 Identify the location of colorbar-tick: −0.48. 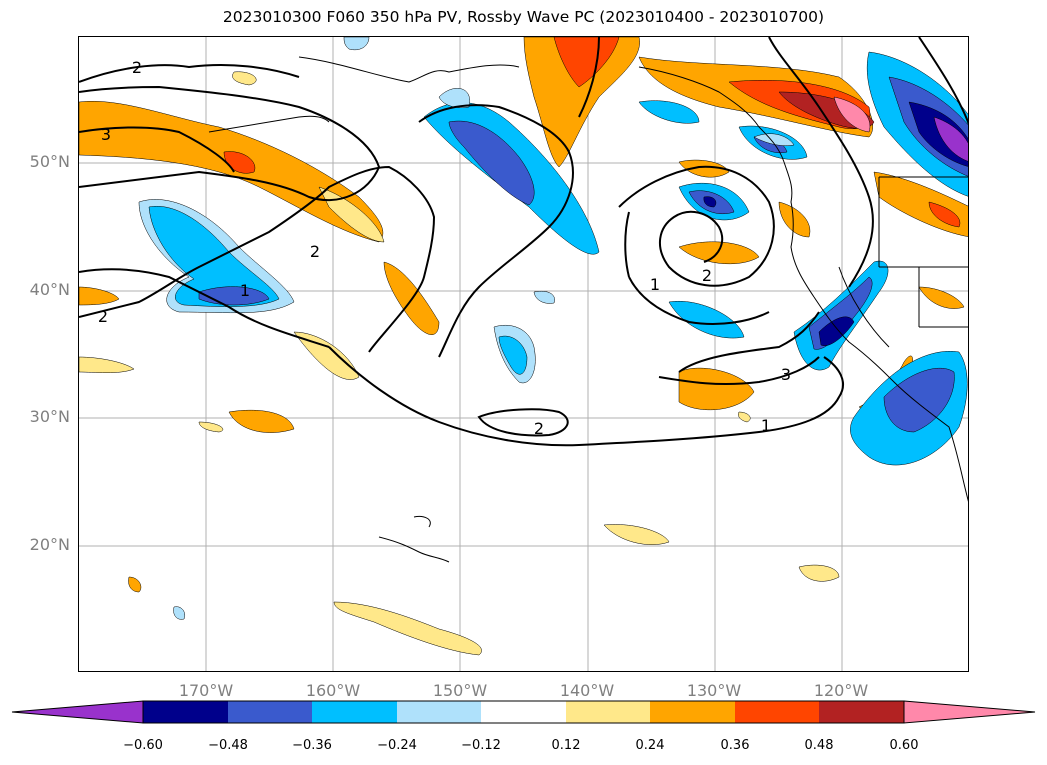
(228, 745).